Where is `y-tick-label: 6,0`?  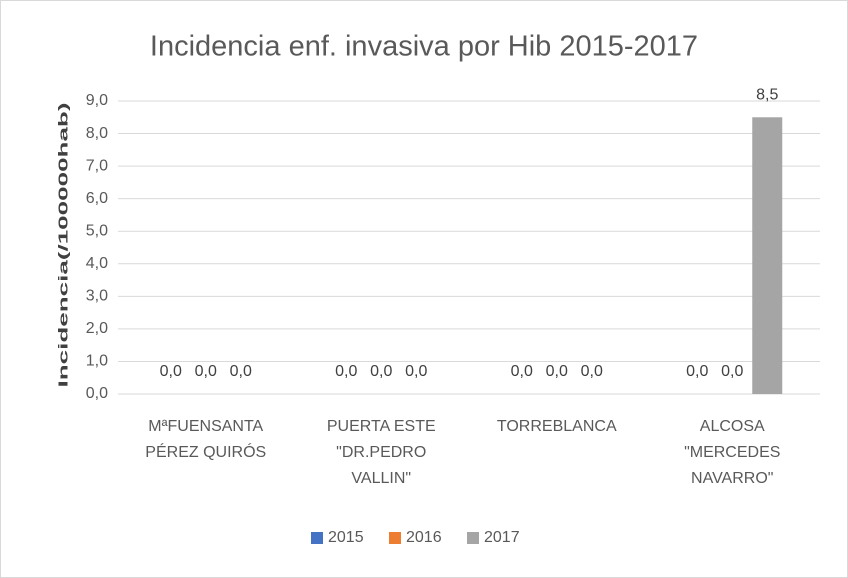
y-tick-label: 6,0 is located at coordinates (97, 198).